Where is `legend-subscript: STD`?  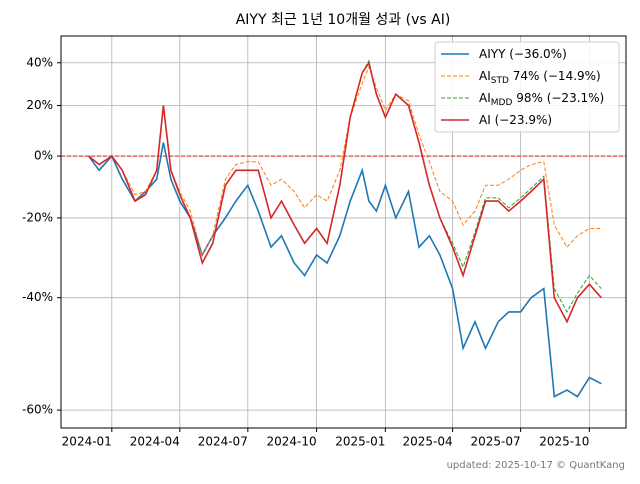
legend-subscript: STD is located at coordinates (500, 81).